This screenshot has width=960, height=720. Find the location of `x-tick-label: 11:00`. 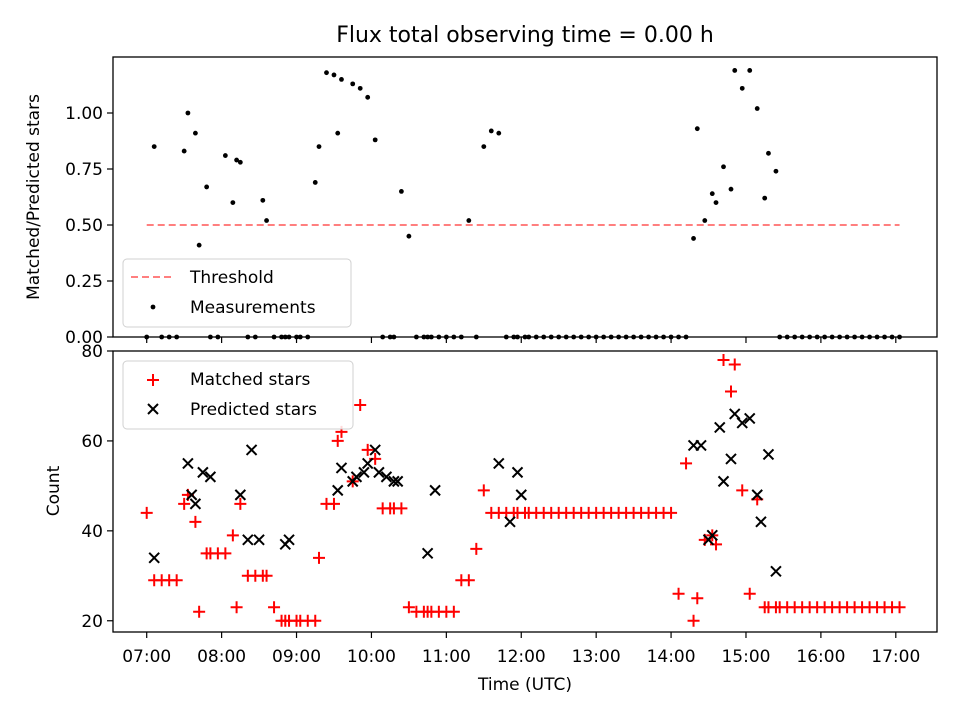

x-tick-label: 11:00 is located at coordinates (446, 657).